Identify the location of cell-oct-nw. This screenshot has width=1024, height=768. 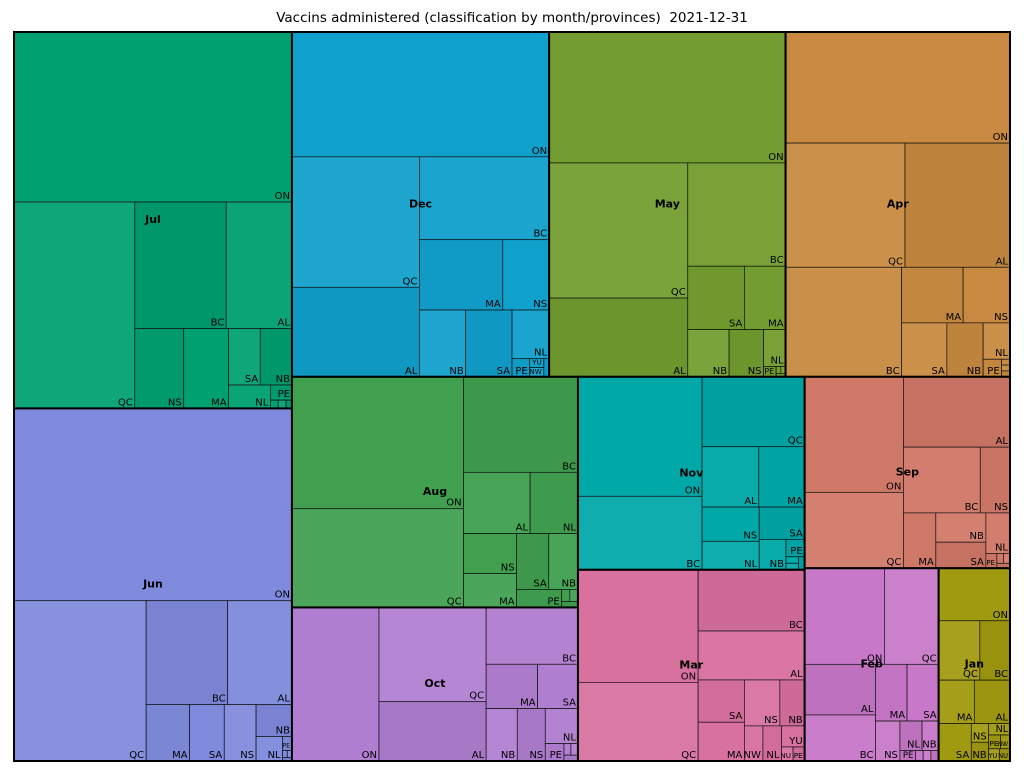
(567, 749).